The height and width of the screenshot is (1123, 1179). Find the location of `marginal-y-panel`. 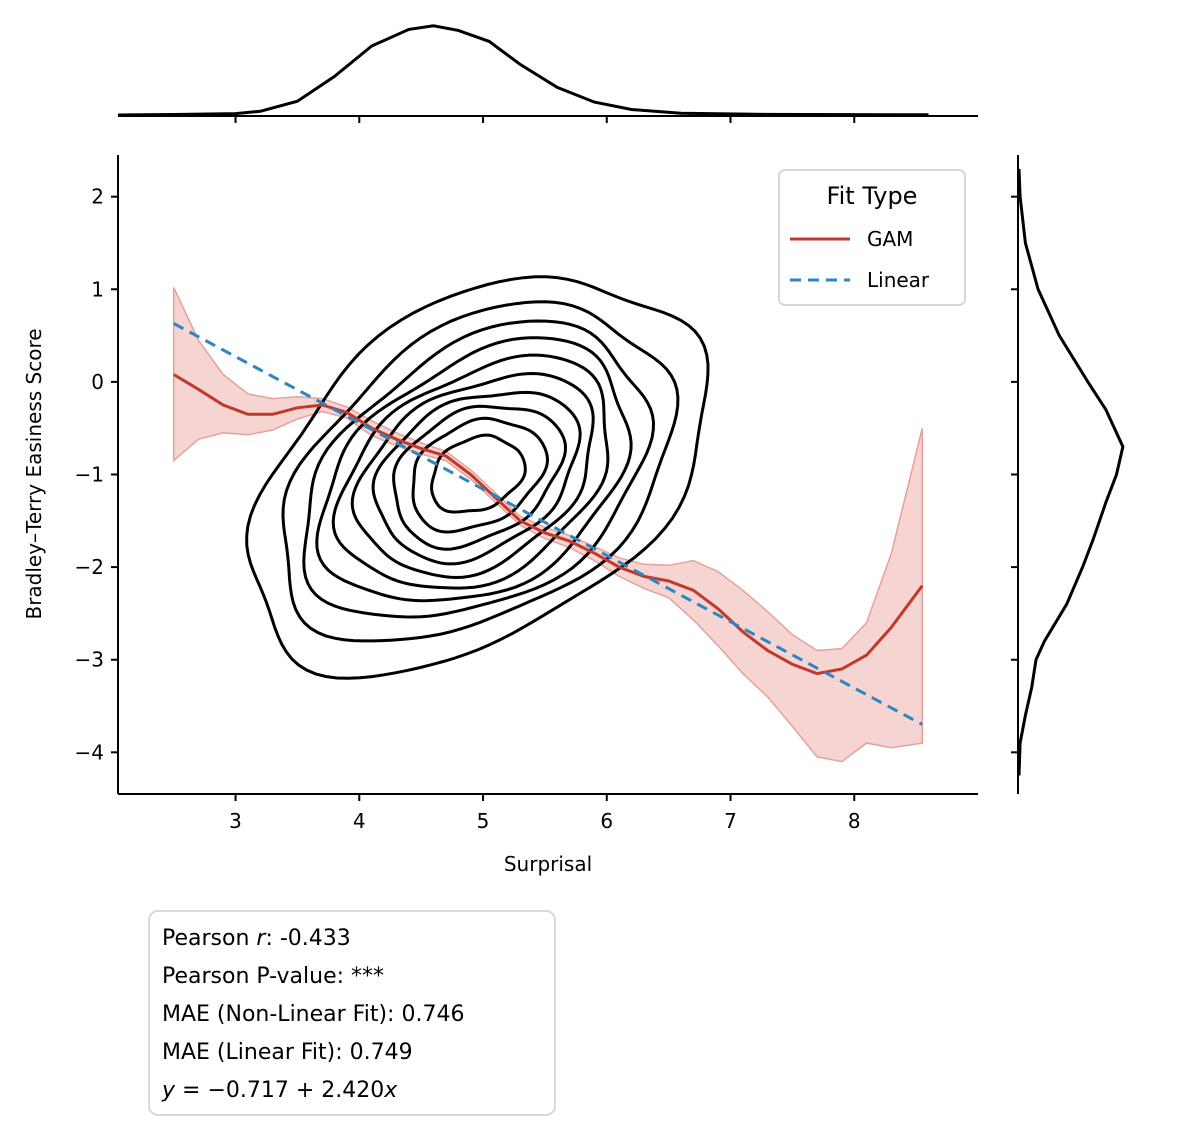

marginal-y-panel is located at coordinates (1068, 474).